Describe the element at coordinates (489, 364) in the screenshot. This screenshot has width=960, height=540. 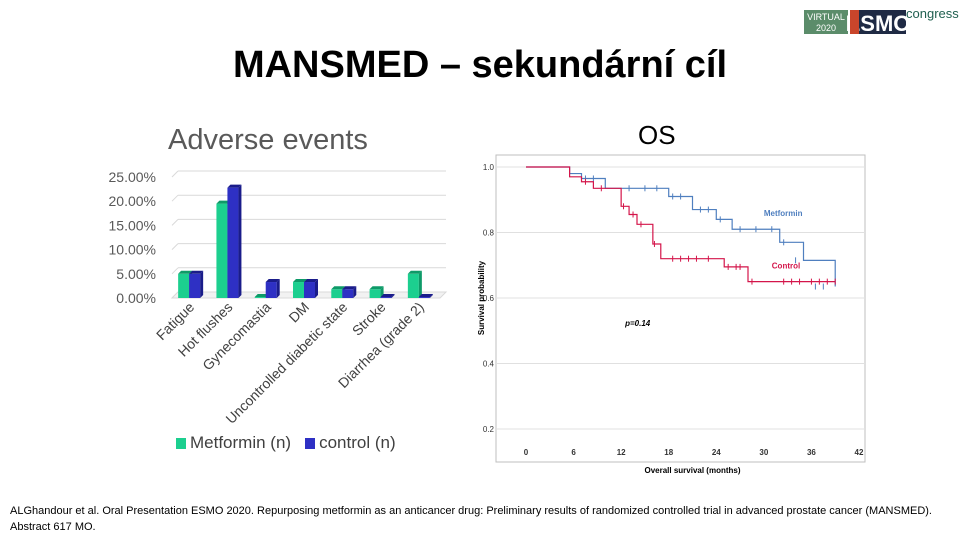
I see `km-y-tick-label: 0.4` at that location.